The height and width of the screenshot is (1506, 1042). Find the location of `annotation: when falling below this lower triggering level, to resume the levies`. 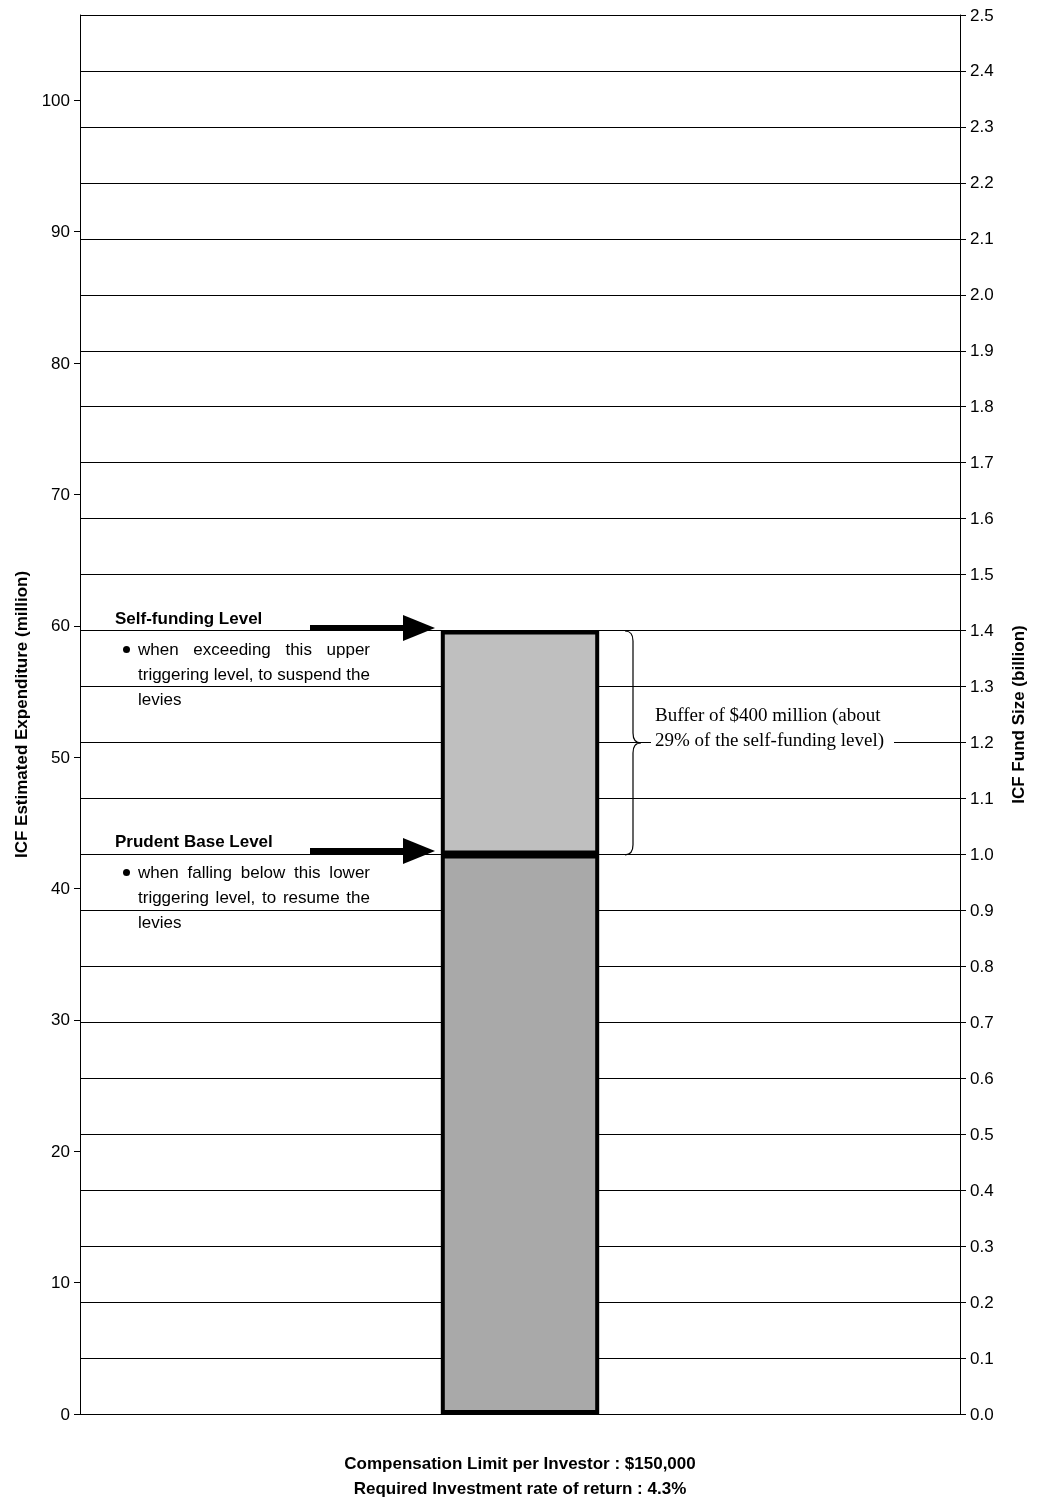

annotation: when falling below this lower triggering level, to resume the levies is located at coordinates (253, 898).